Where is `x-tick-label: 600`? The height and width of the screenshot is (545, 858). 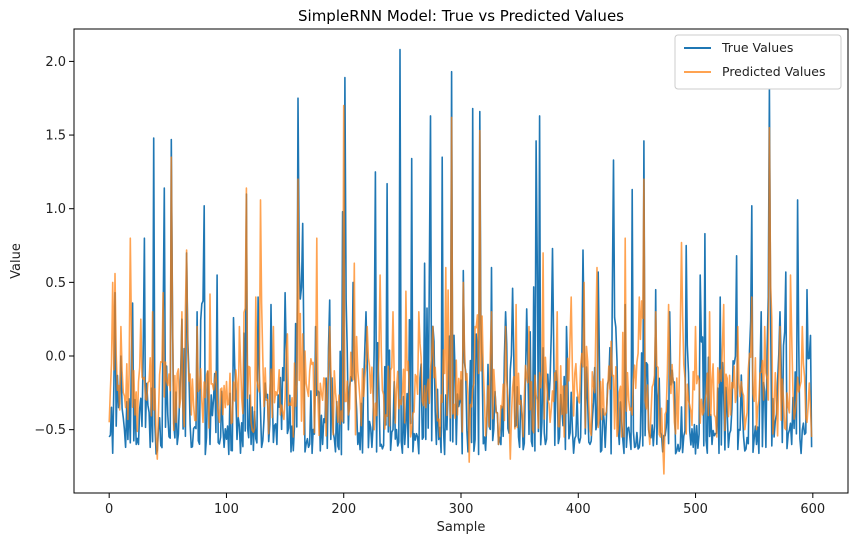 x-tick-label: 600 is located at coordinates (812, 509).